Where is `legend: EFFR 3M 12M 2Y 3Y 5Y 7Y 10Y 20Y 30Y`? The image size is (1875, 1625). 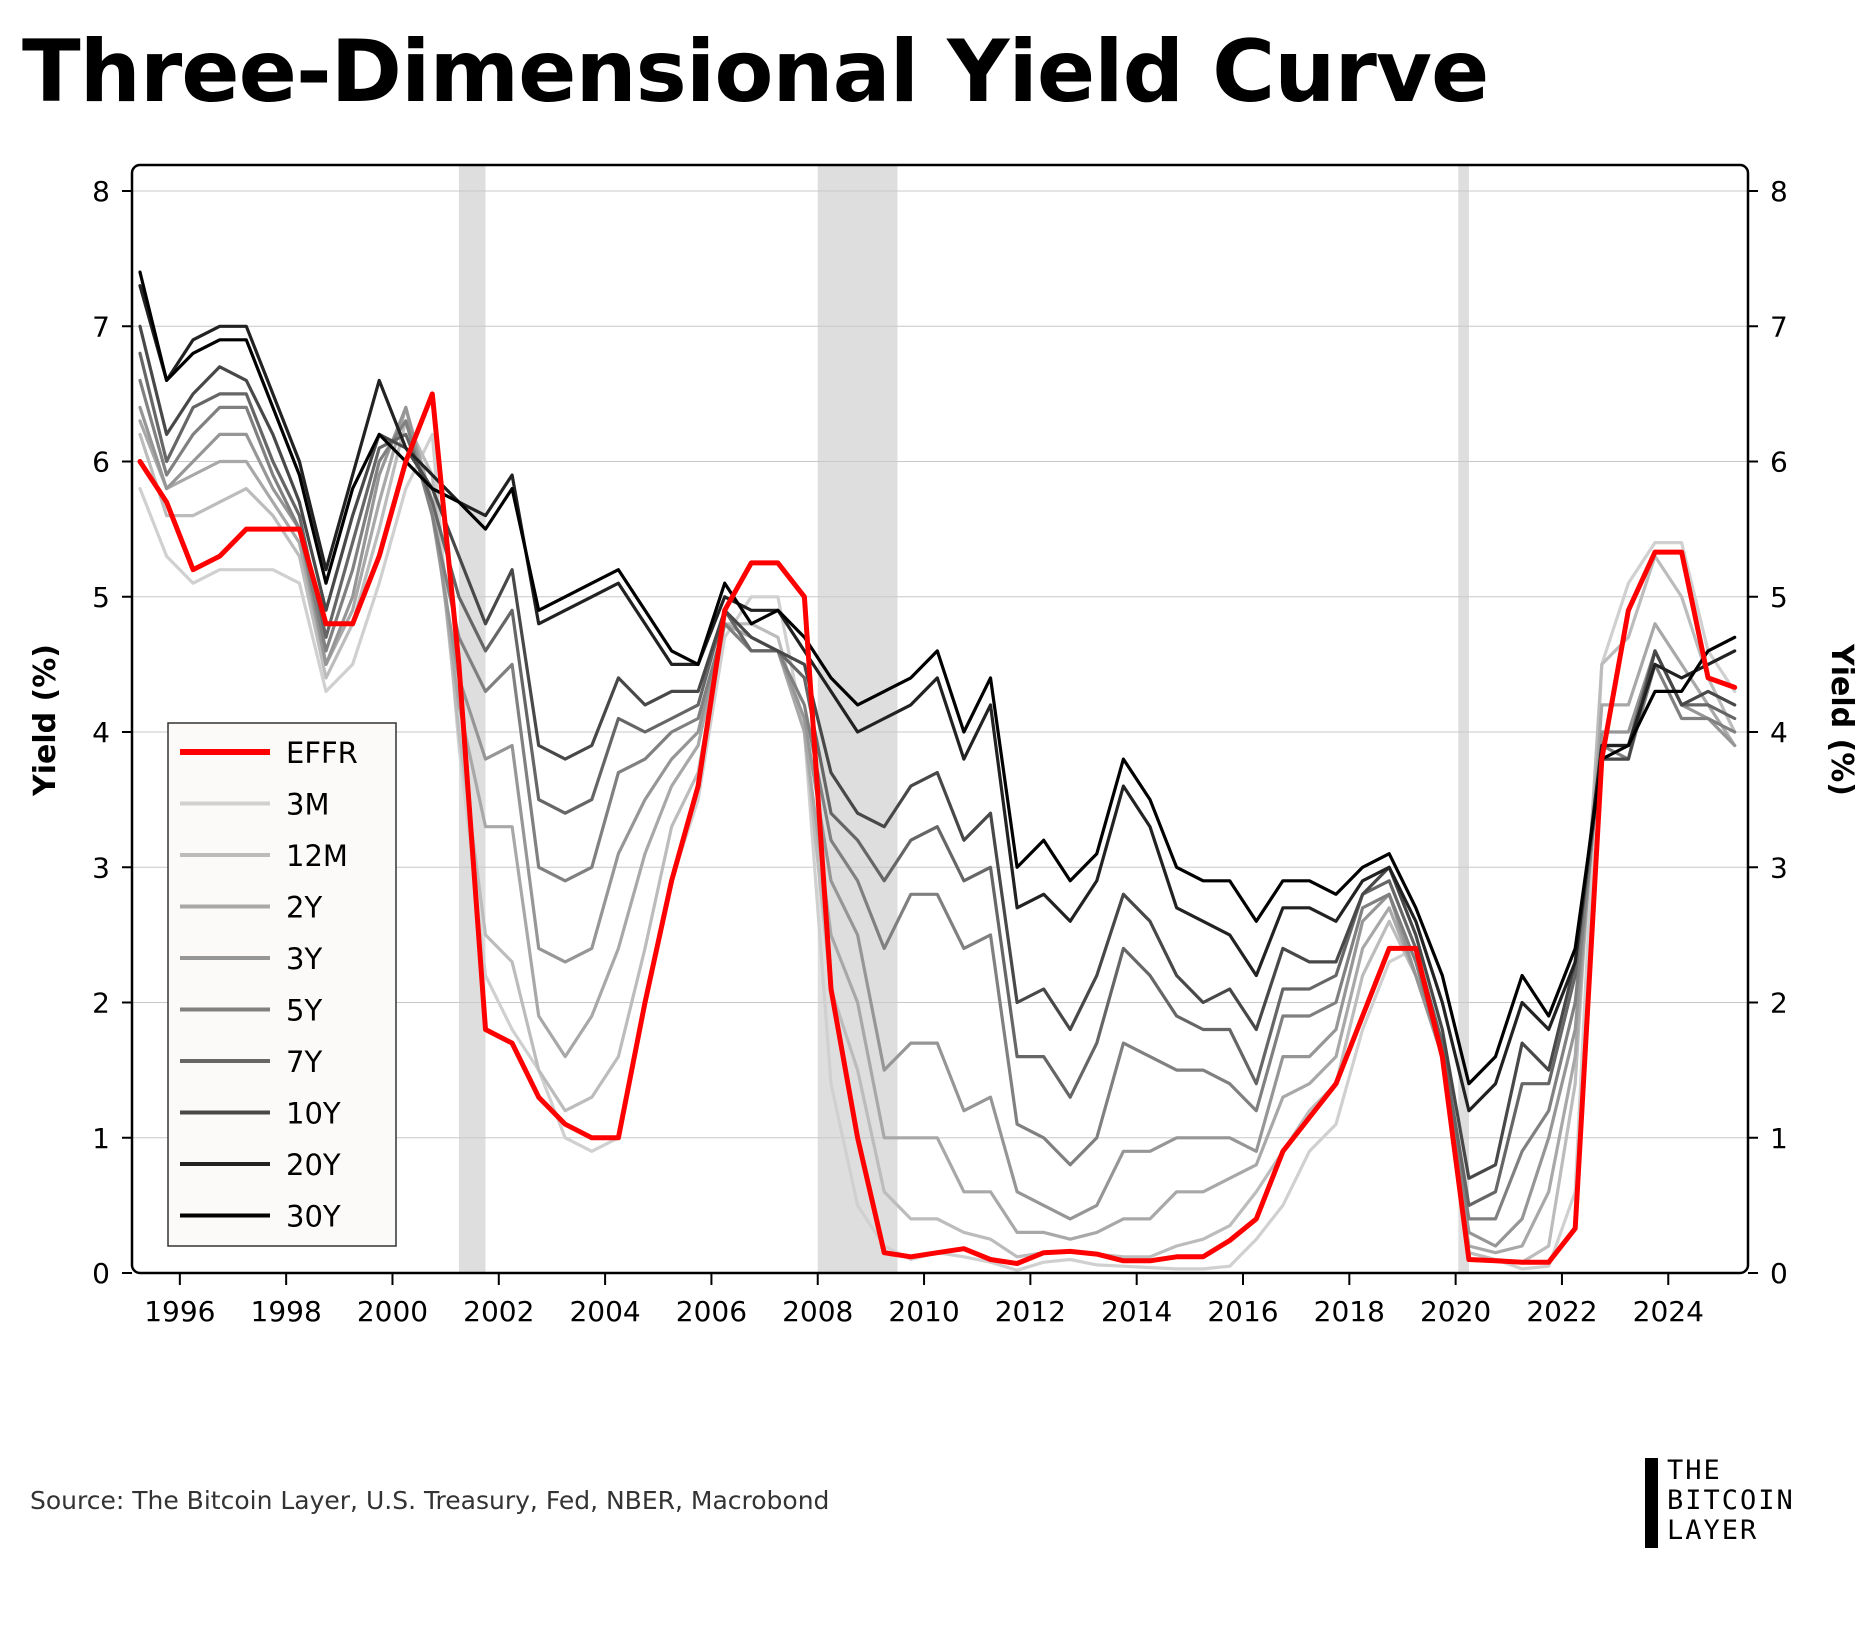
legend: EFFR 3M 12M 2Y 3Y 5Y 7Y 10Y 20Y 30Y is located at coordinates (282, 984).